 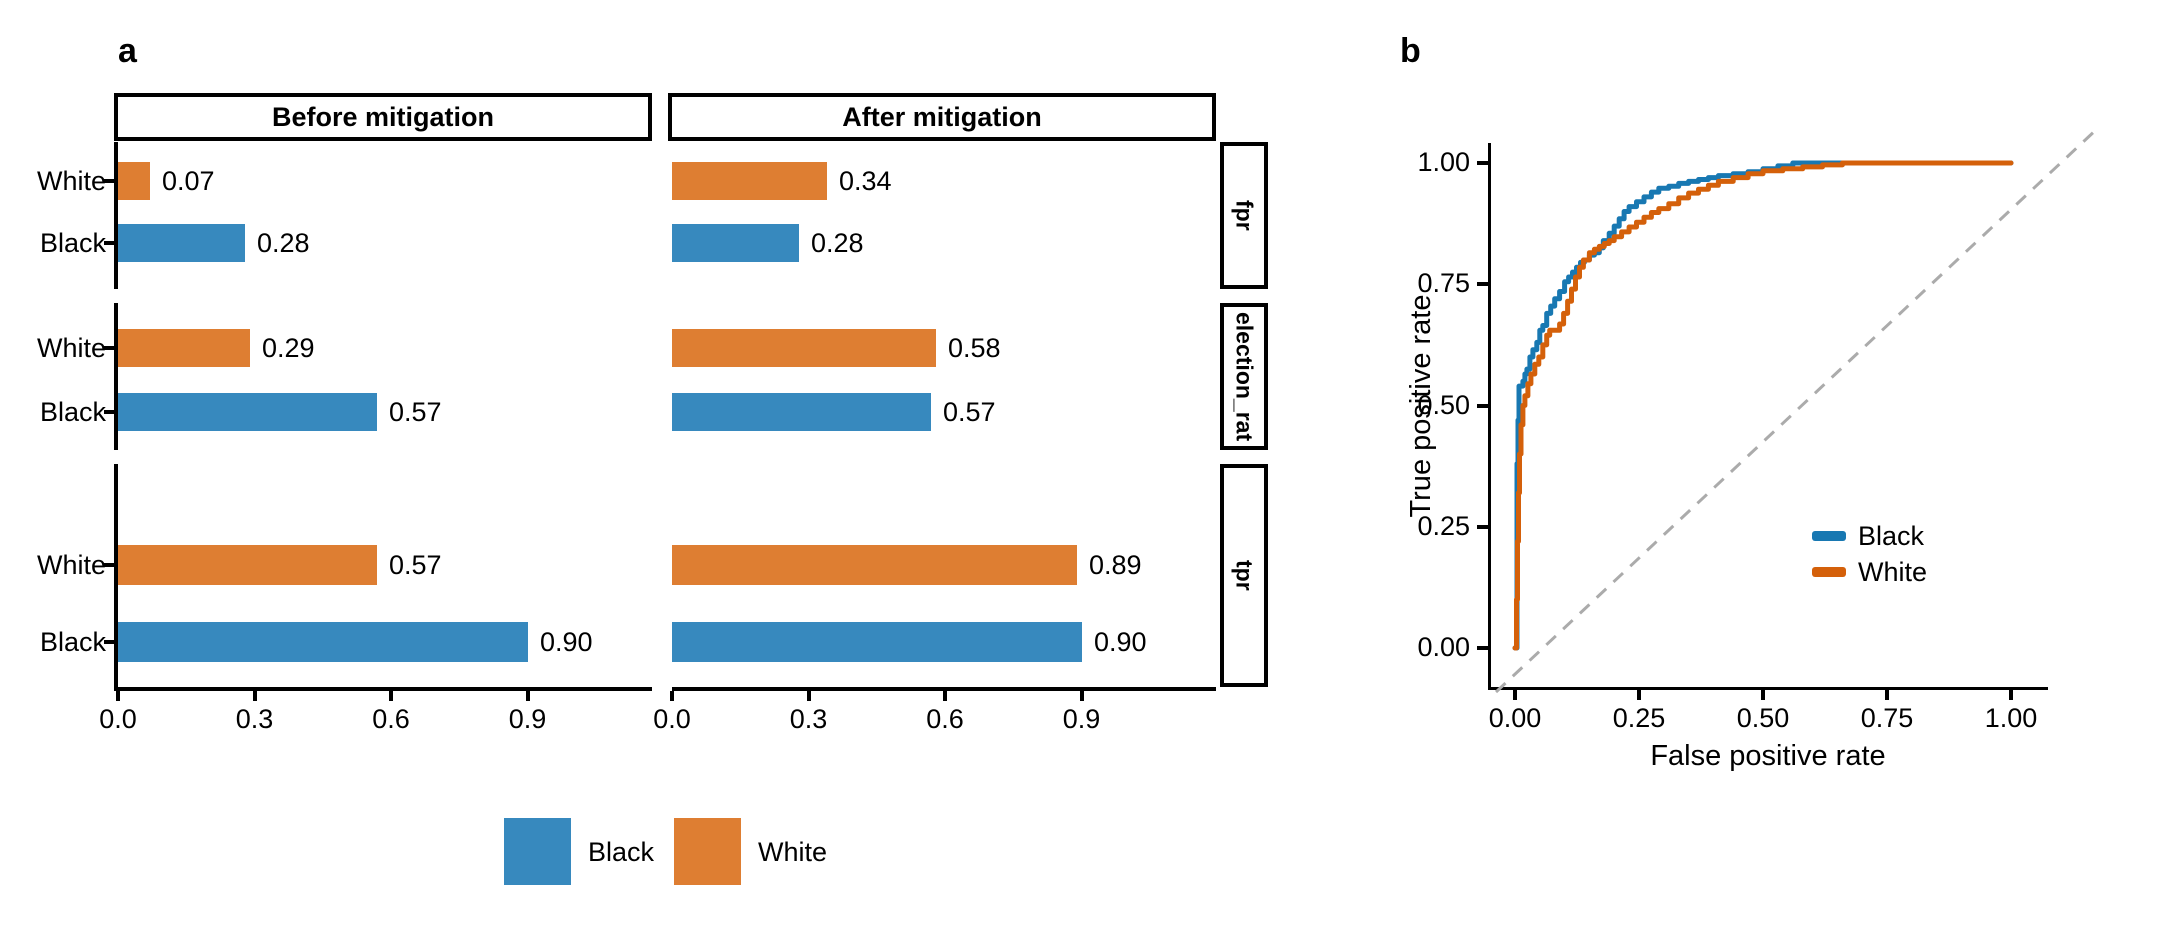 I want to click on white-bar-before-fpr, so click(x=134, y=181).